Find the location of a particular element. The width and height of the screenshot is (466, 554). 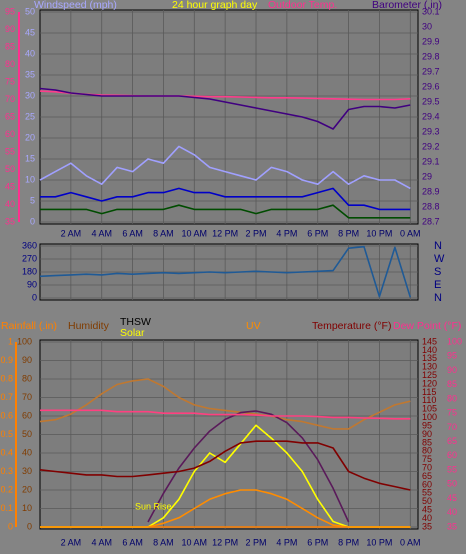

y3-tick-label: 70 is located at coordinates (427, 468).